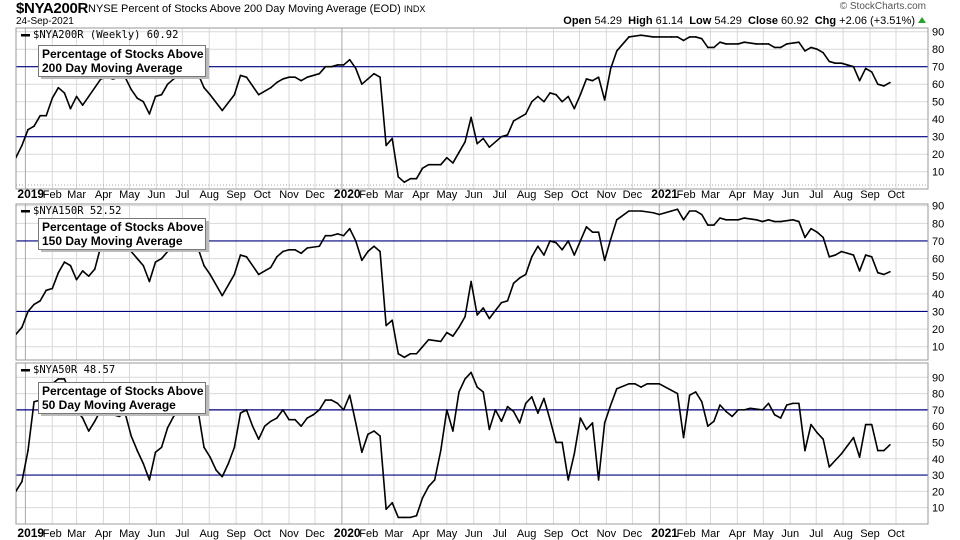 The height and width of the screenshot is (540, 960). What do you see at coordinates (74, 370) in the screenshot?
I see `legend-label: $NYA50R 48.57` at bounding box center [74, 370].